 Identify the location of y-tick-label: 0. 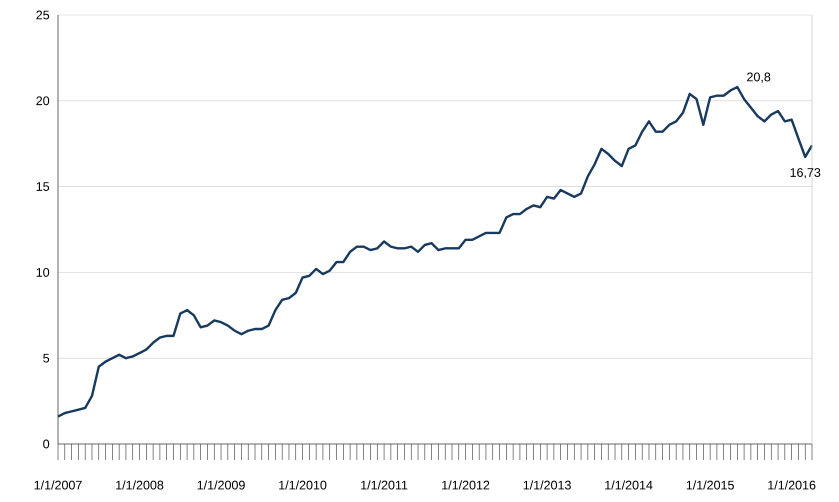
(46, 444).